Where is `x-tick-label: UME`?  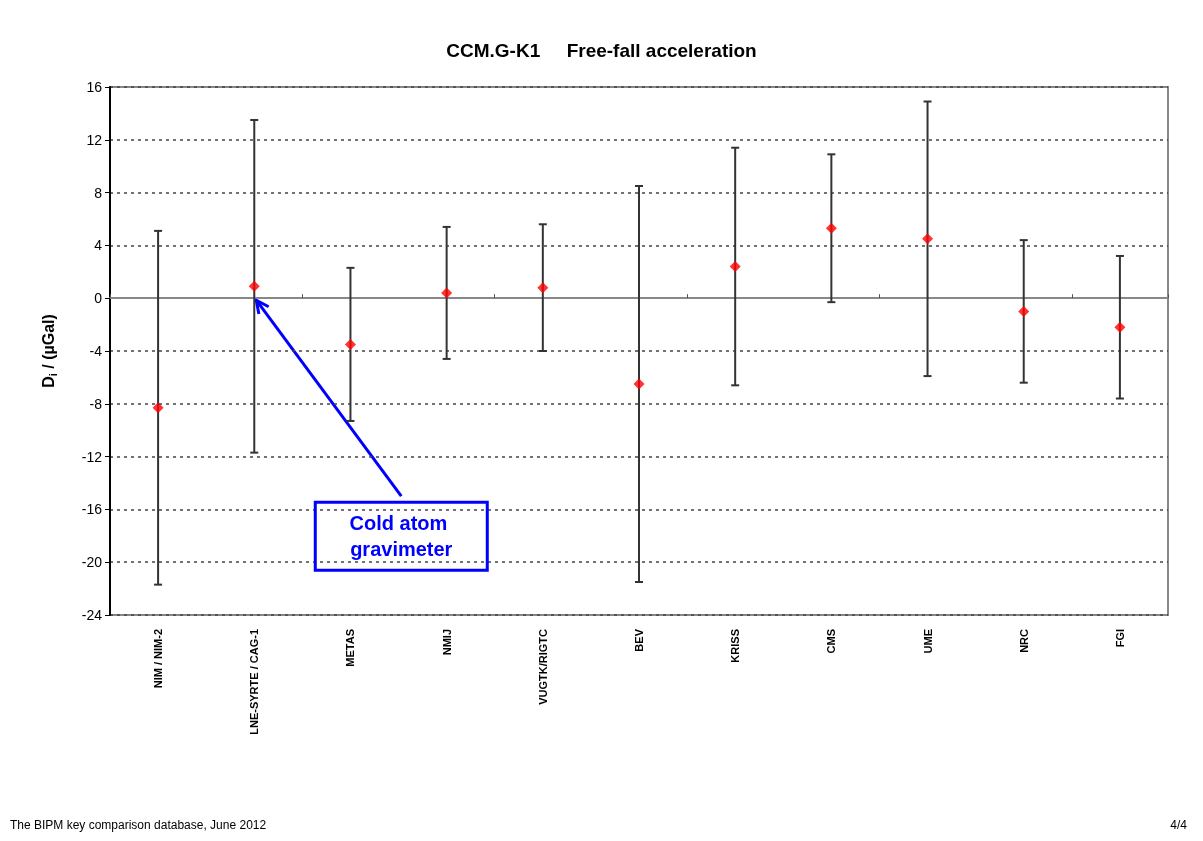 x-tick-label: UME is located at coordinates (927, 641).